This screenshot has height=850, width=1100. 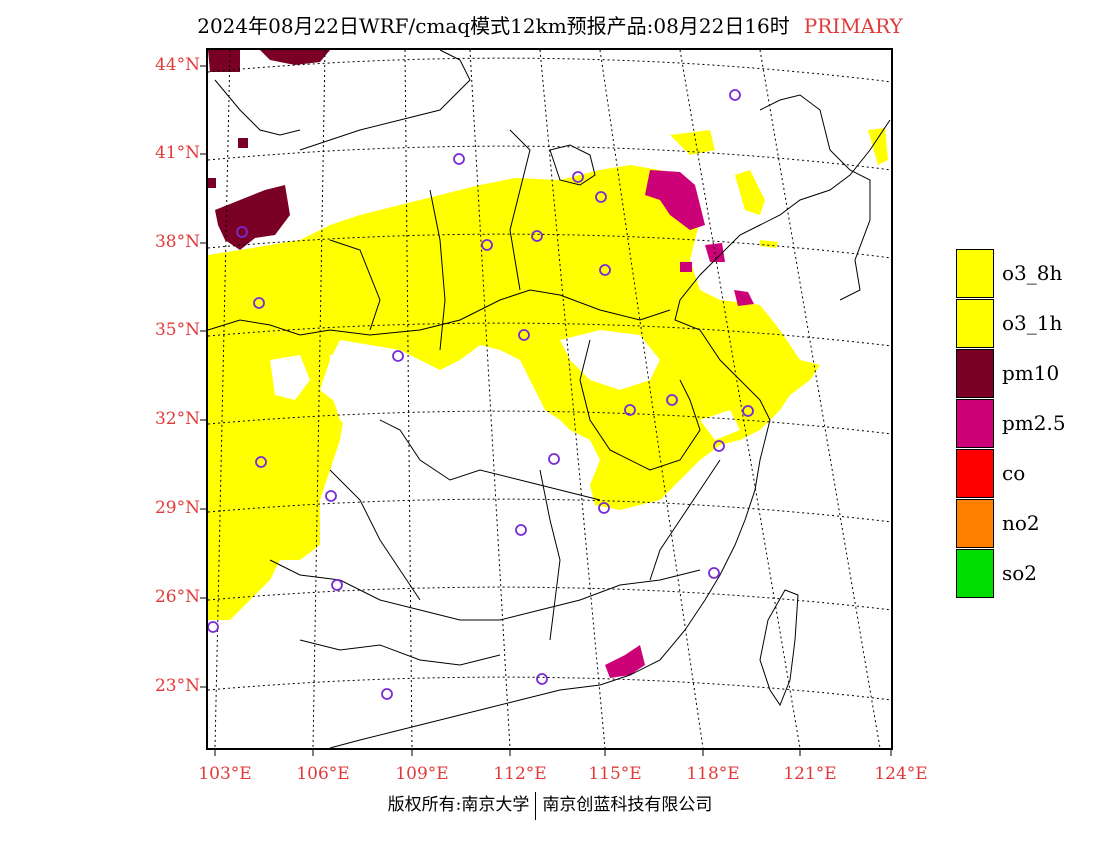 What do you see at coordinates (493, 26) in the screenshot?
I see `title-main: 2024年08月22日WRF/cmaq模式12km预报产品:08月22日16时` at bounding box center [493, 26].